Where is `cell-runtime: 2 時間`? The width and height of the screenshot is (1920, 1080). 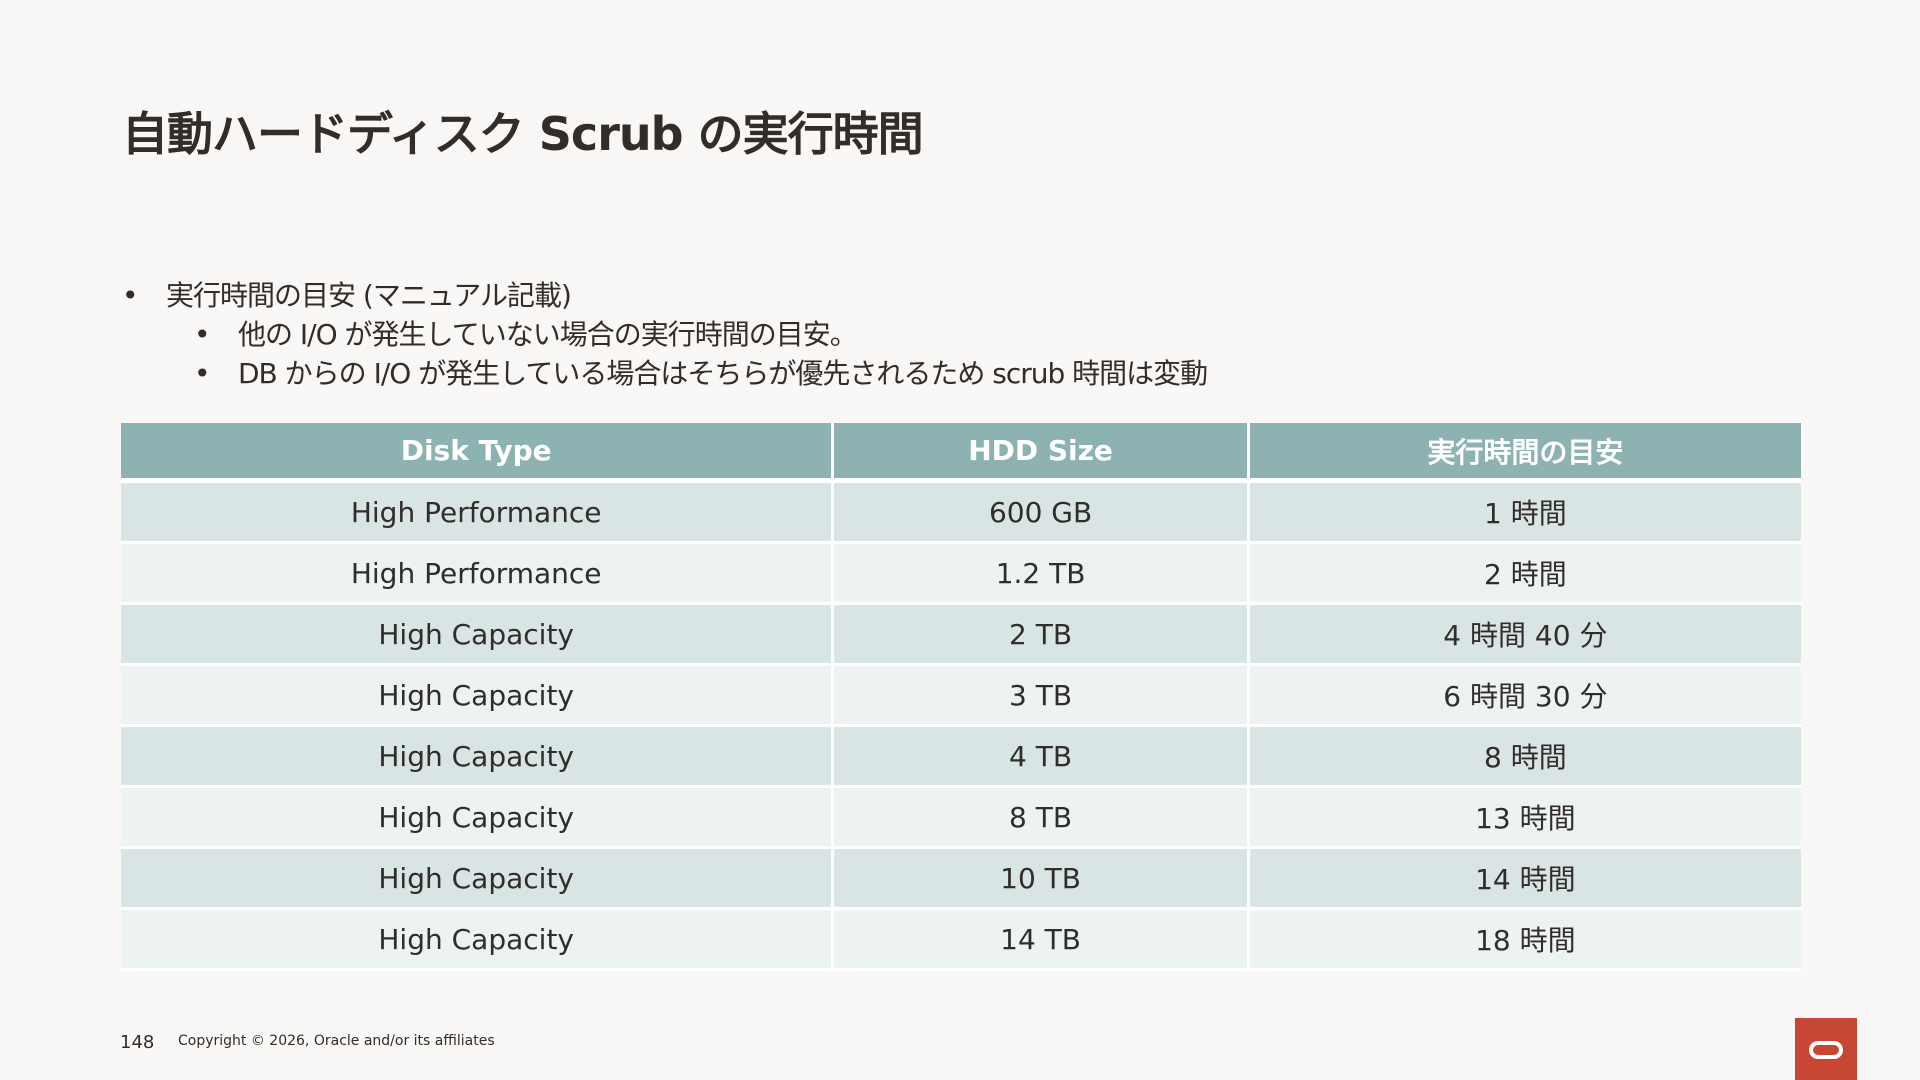 cell-runtime: 2 時間 is located at coordinates (1525, 574).